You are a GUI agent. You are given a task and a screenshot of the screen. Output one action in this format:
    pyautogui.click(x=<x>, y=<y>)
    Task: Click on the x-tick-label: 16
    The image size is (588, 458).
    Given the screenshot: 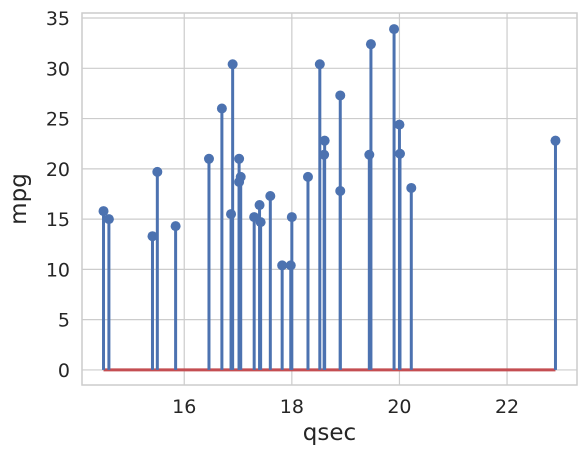 What is the action you would take?
    pyautogui.click(x=184, y=407)
    